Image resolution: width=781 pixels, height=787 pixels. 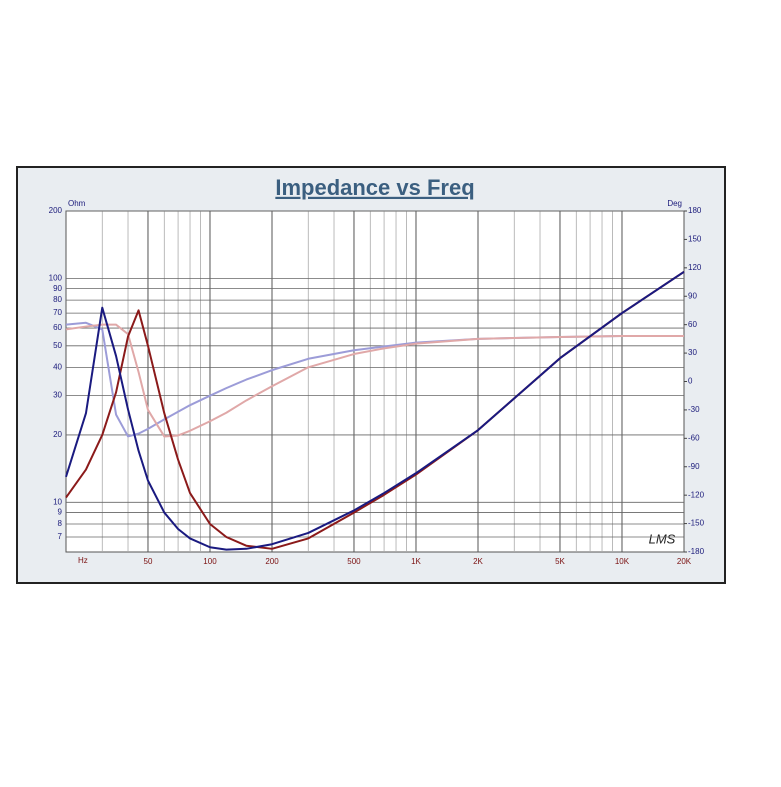 What do you see at coordinates (57, 367) in the screenshot?
I see `y-tick-label: 40` at bounding box center [57, 367].